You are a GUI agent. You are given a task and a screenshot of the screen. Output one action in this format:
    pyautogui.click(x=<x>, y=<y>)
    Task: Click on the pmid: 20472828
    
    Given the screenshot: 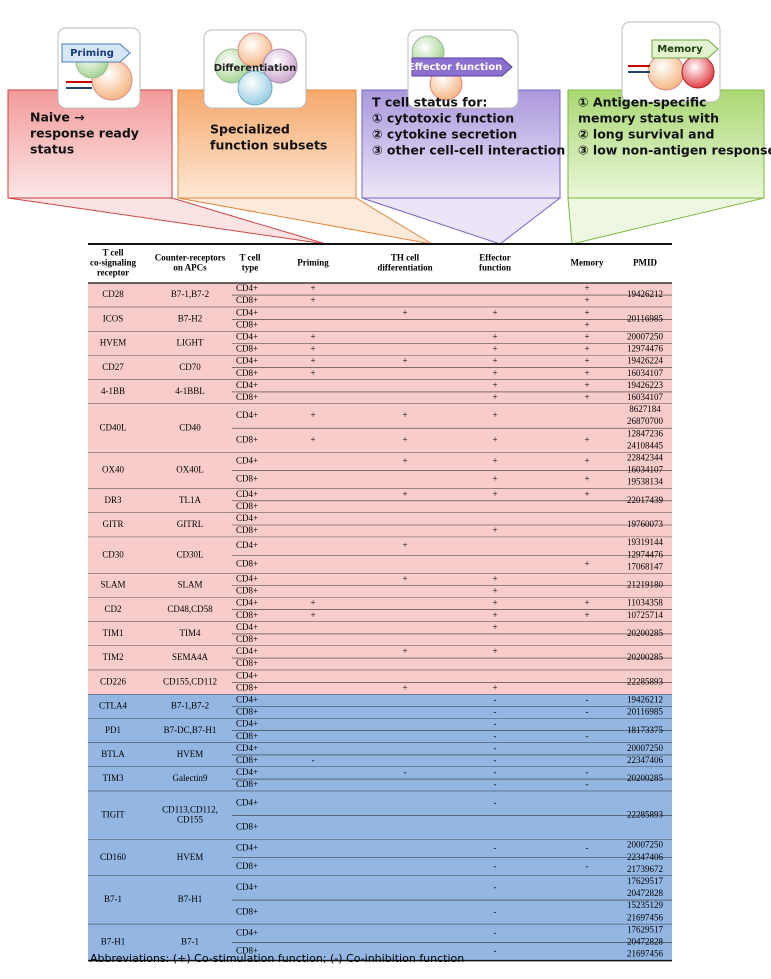 What is the action you would take?
    pyautogui.click(x=645, y=893)
    